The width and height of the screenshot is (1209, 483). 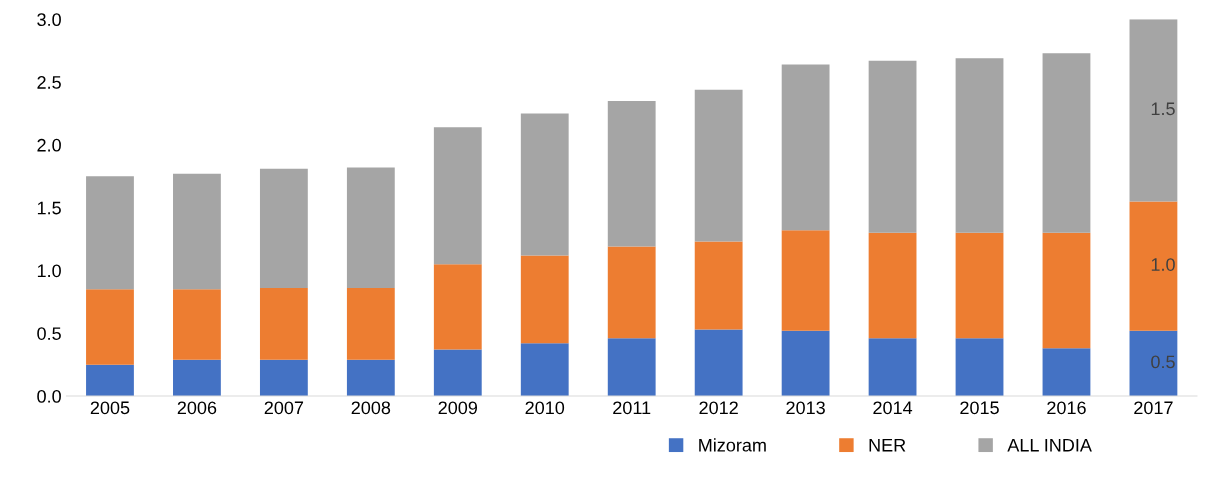 What do you see at coordinates (1163, 264) in the screenshot?
I see `data-label: 1.0` at bounding box center [1163, 264].